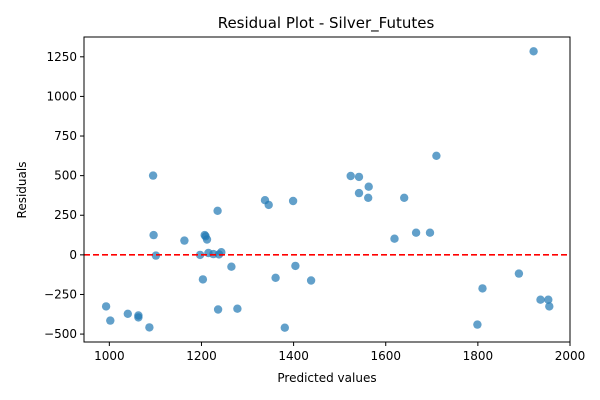  Describe the element at coordinates (478, 356) in the screenshot. I see `x-tick-label: 1800` at that location.